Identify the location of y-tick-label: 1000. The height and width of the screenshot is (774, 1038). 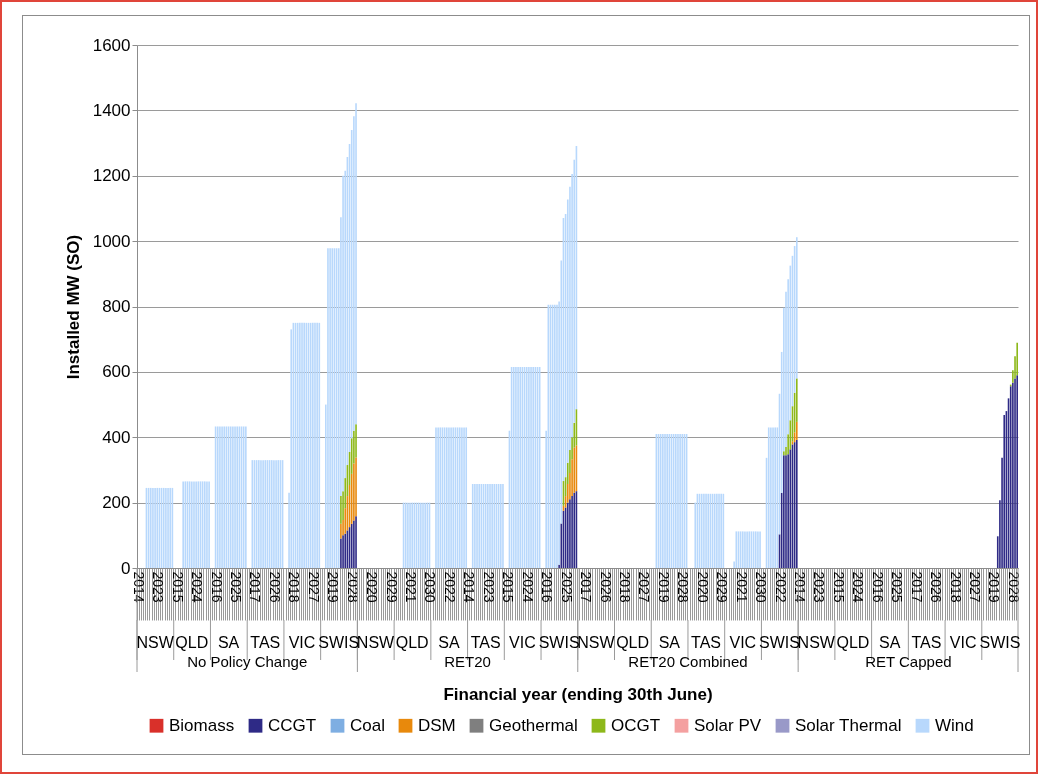
(111, 241).